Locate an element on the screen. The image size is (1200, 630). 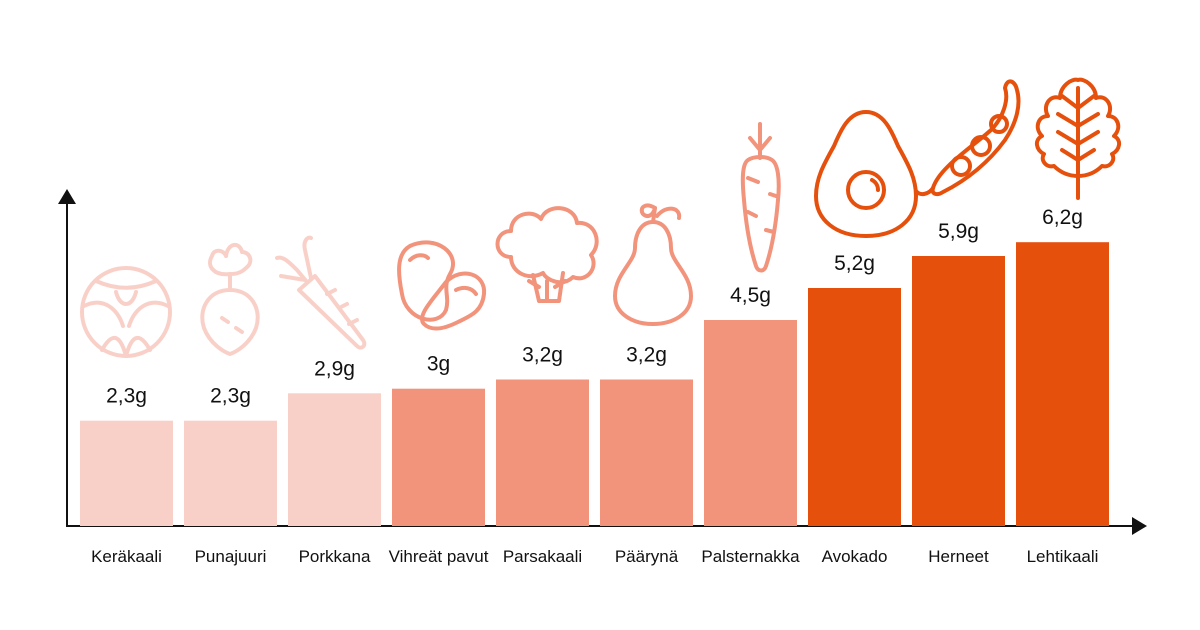
value-label-1: 2,3g is located at coordinates (126, 396).